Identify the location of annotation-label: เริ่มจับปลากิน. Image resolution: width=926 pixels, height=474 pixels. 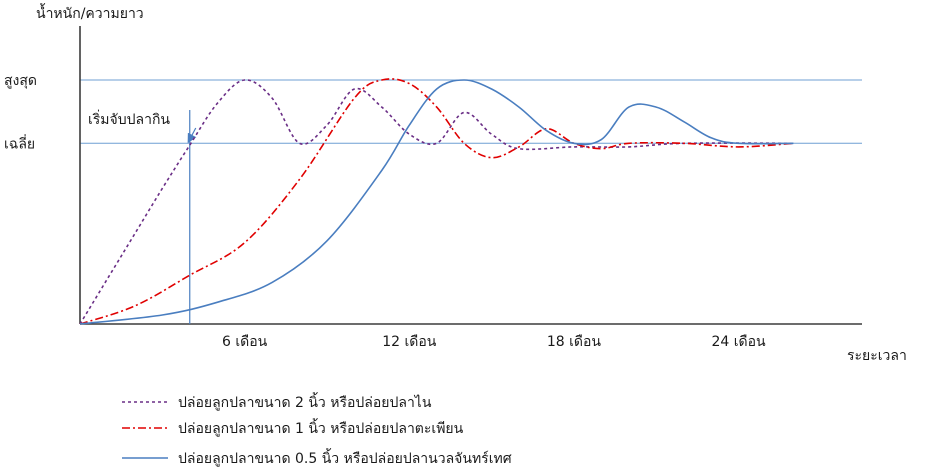
(129, 119).